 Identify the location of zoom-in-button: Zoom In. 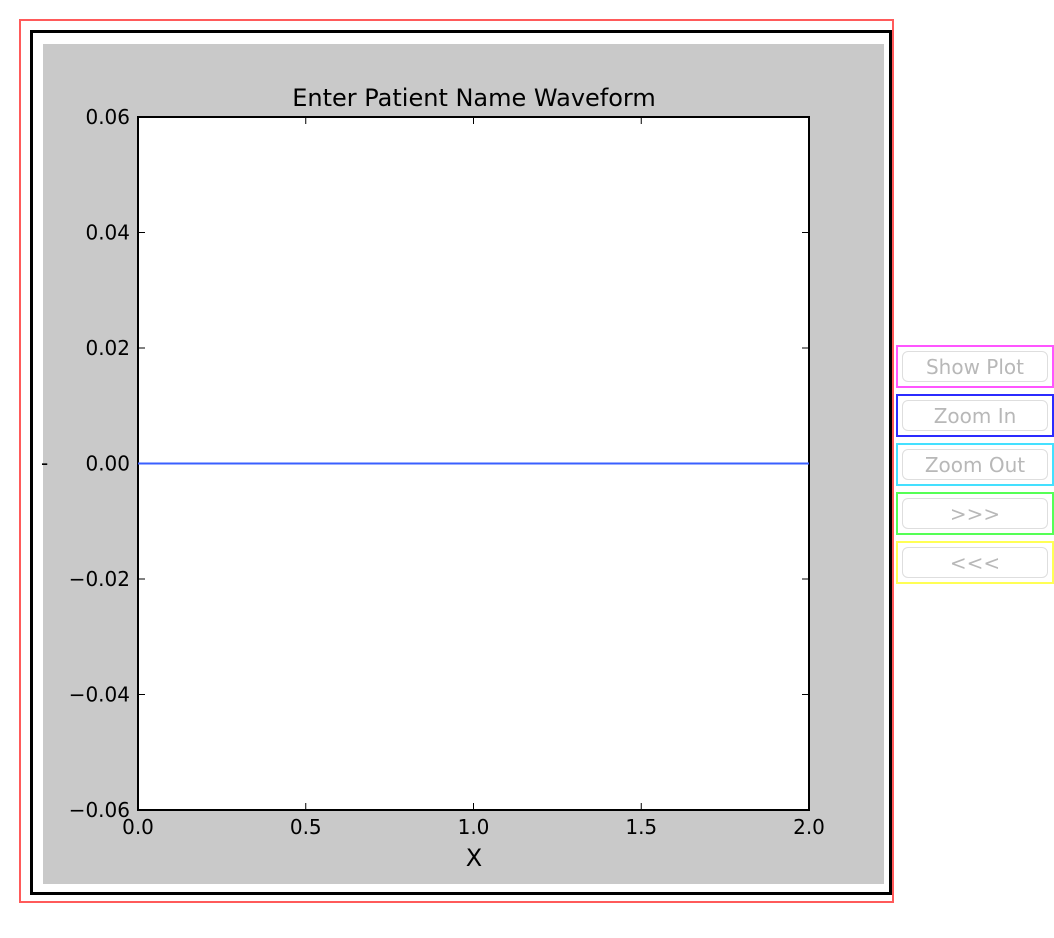
(975, 415).